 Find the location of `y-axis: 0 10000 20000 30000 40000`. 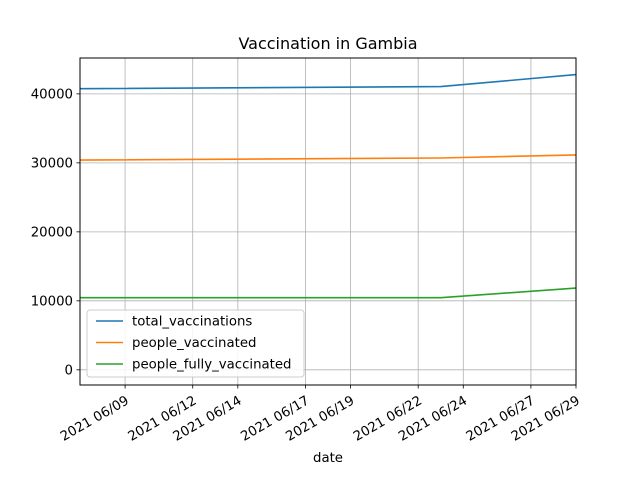

y-axis: 0 10000 20000 30000 40000 is located at coordinates (55, 232).